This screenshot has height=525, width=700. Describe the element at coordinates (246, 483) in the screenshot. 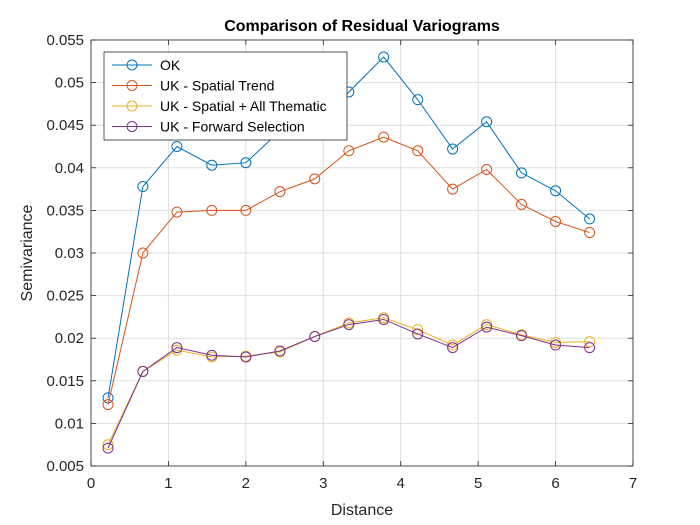

I see `x-tick-label: 2` at that location.